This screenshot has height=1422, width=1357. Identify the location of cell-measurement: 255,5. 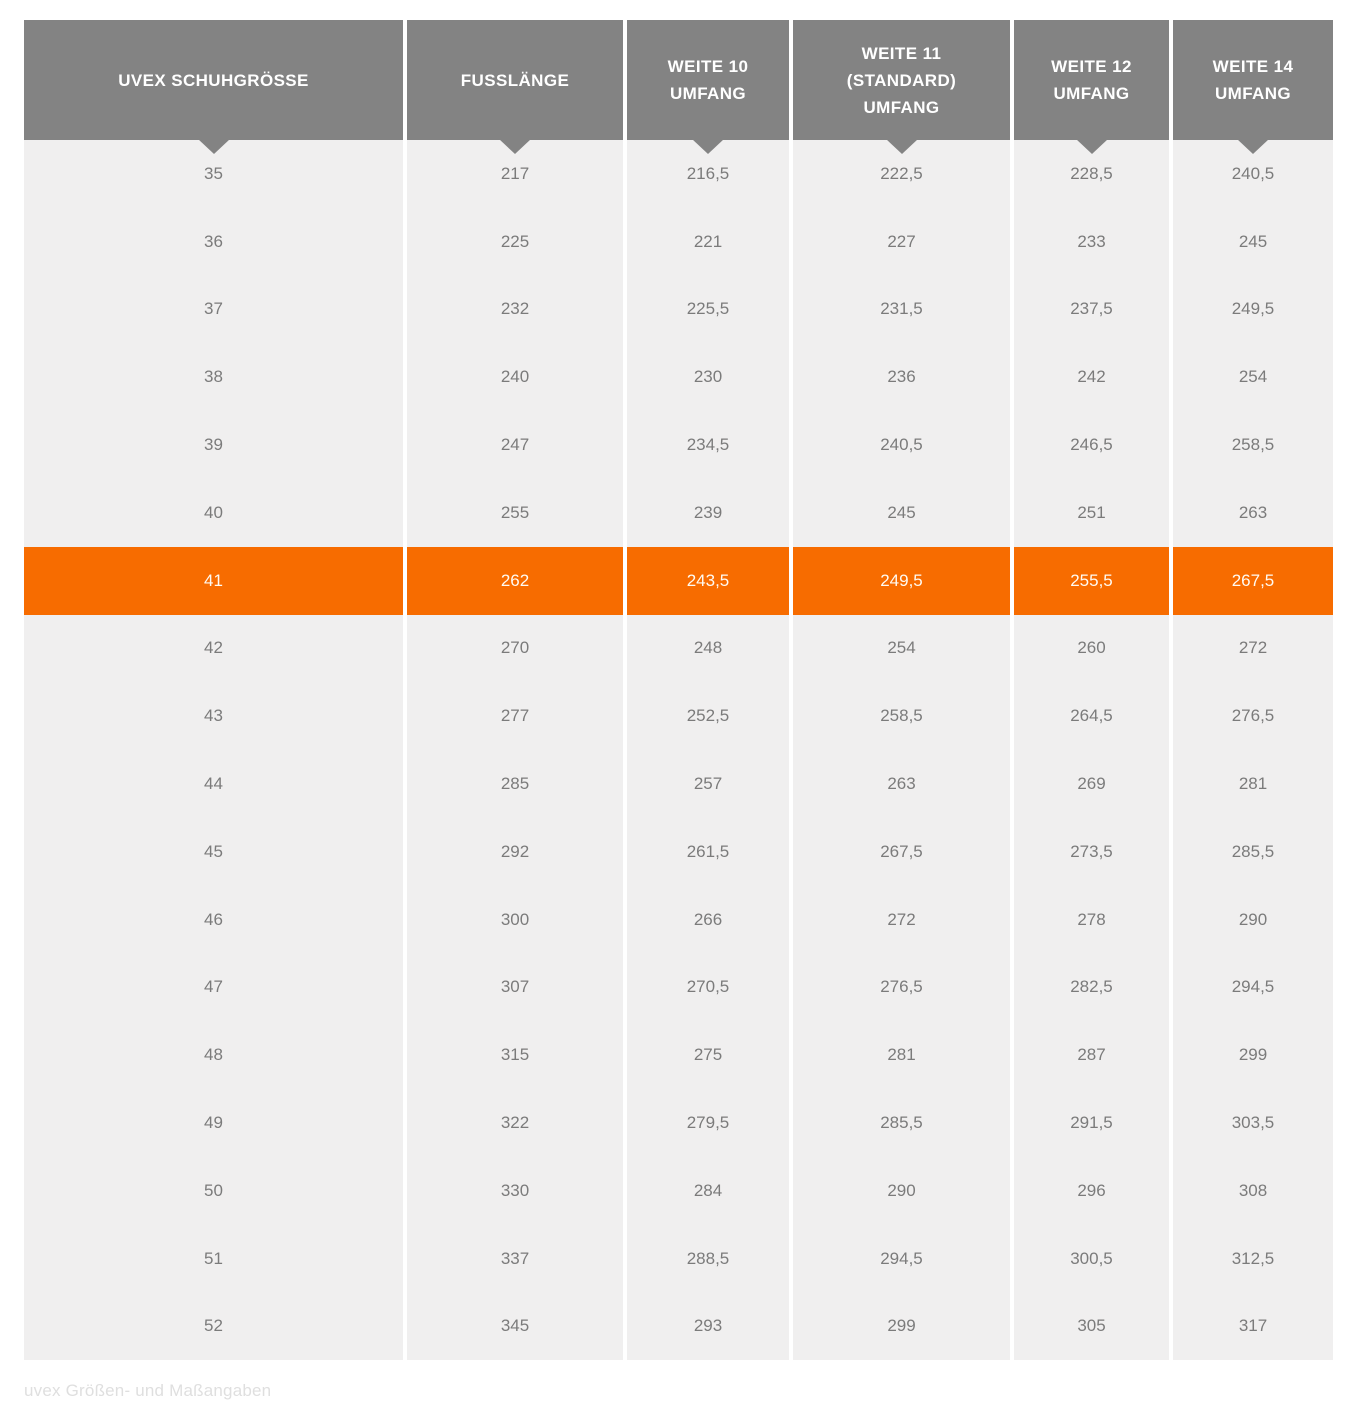
(1091, 580).